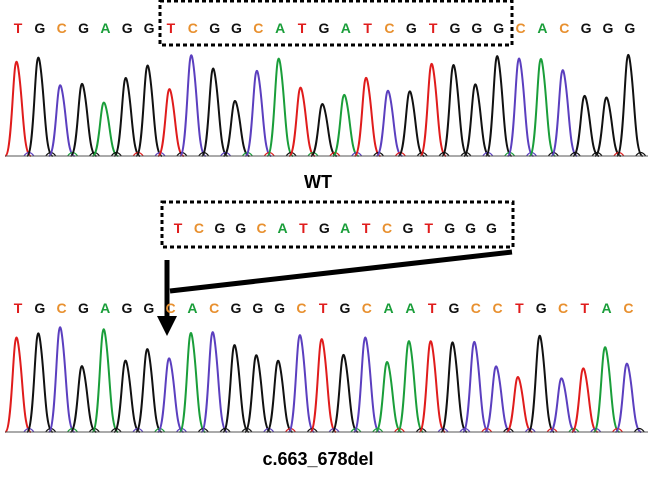  I want to click on mut-base-0: T, so click(18, 308).